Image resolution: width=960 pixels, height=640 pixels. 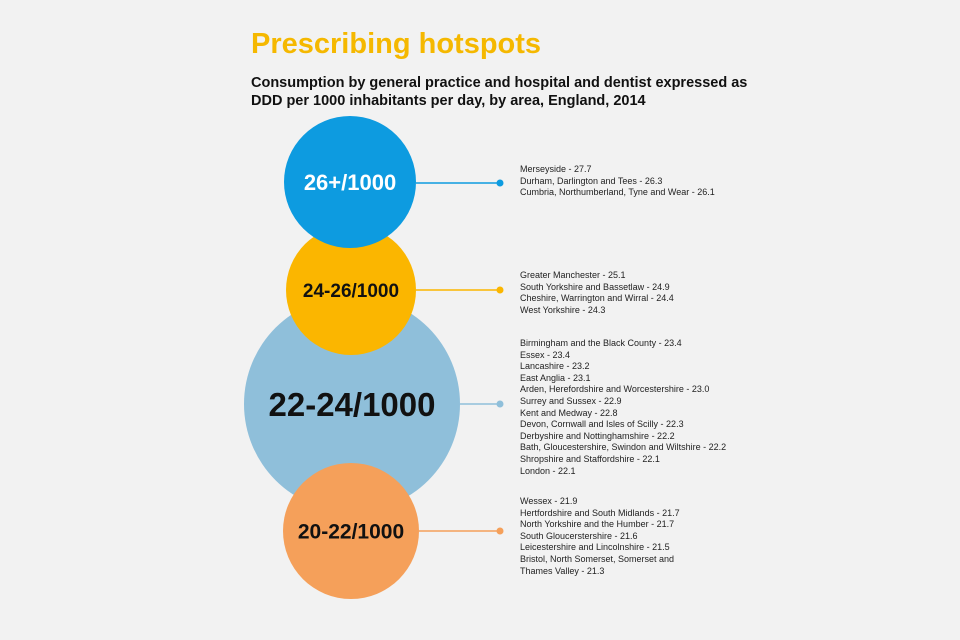 I want to click on area-item: Birmingham and the Black County - 23.4, so click(x=601, y=343).